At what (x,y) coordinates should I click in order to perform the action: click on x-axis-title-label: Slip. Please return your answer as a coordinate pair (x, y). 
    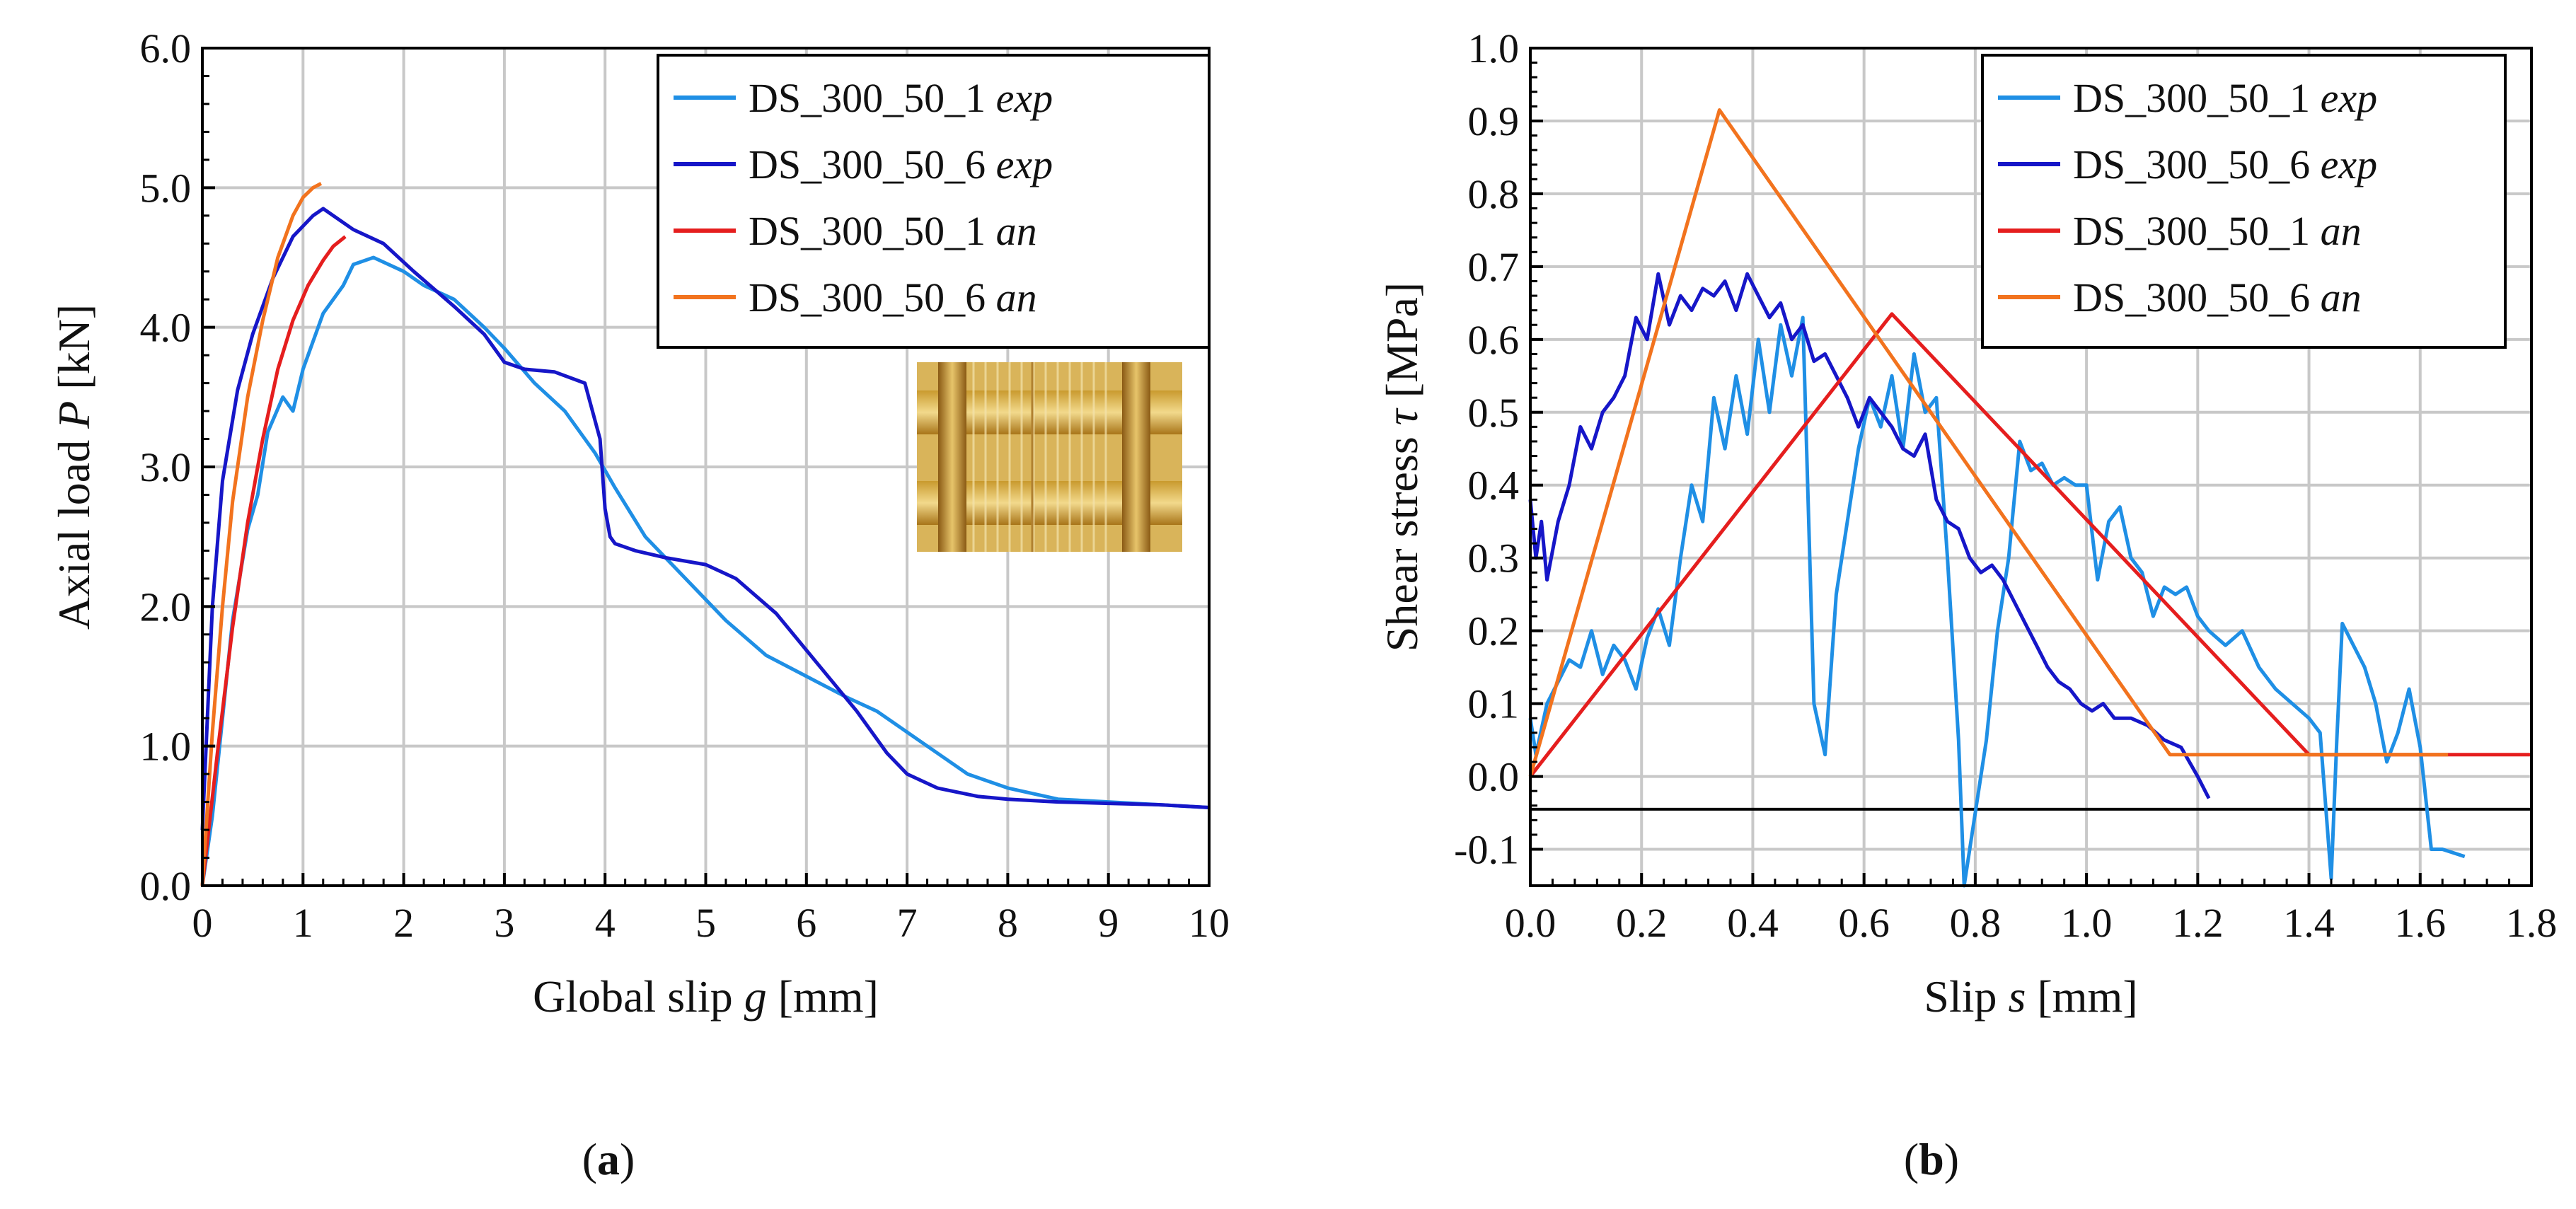
    Looking at the image, I should click on (1966, 996).